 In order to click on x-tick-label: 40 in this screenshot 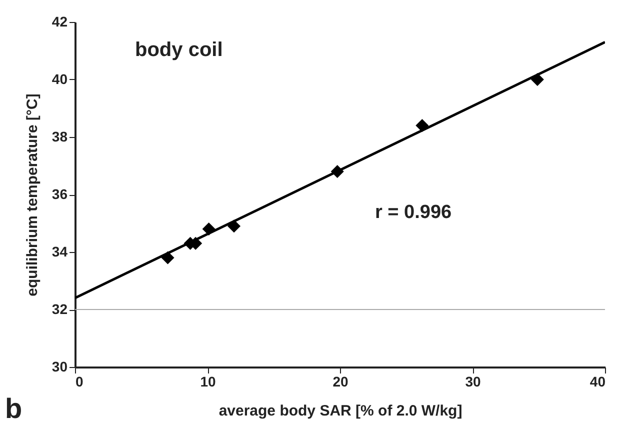, I will do `click(598, 382)`.